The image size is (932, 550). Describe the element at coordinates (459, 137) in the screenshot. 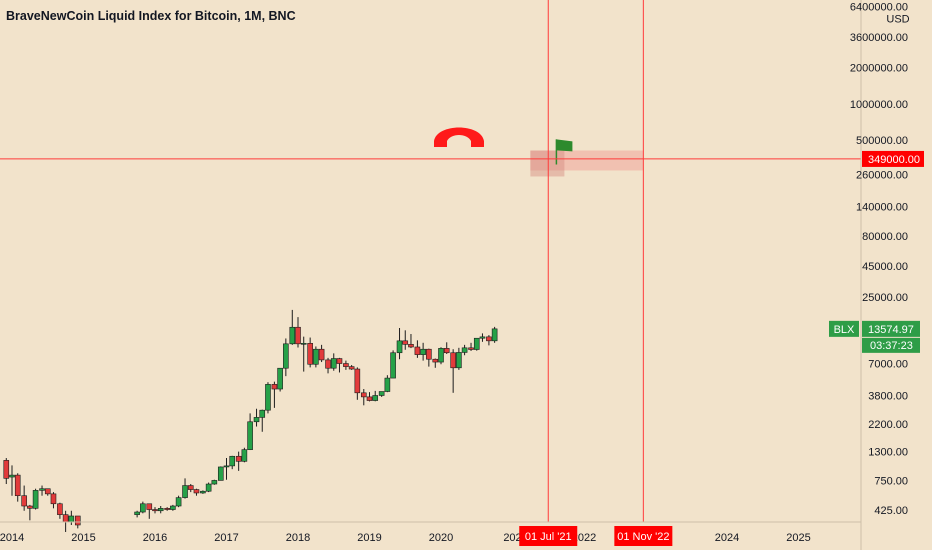

I see `phone-hangup-icon` at that location.